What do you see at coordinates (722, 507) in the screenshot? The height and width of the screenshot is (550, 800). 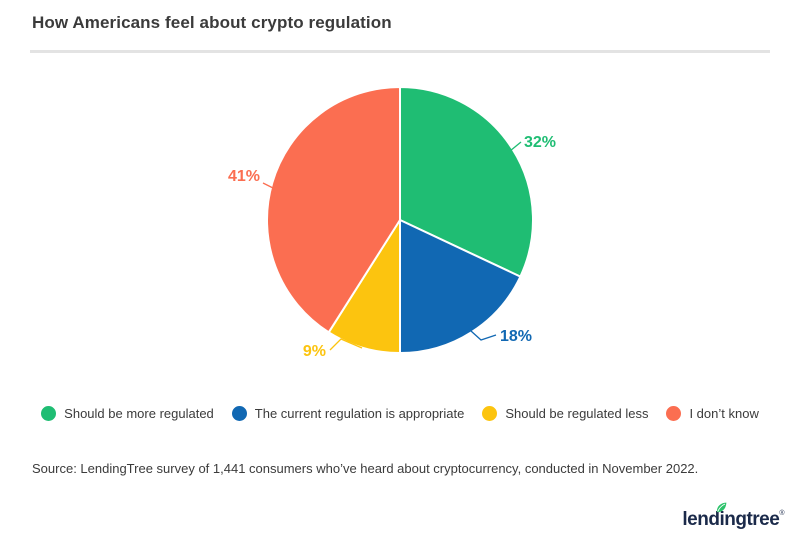 I see `leaf-icon` at bounding box center [722, 507].